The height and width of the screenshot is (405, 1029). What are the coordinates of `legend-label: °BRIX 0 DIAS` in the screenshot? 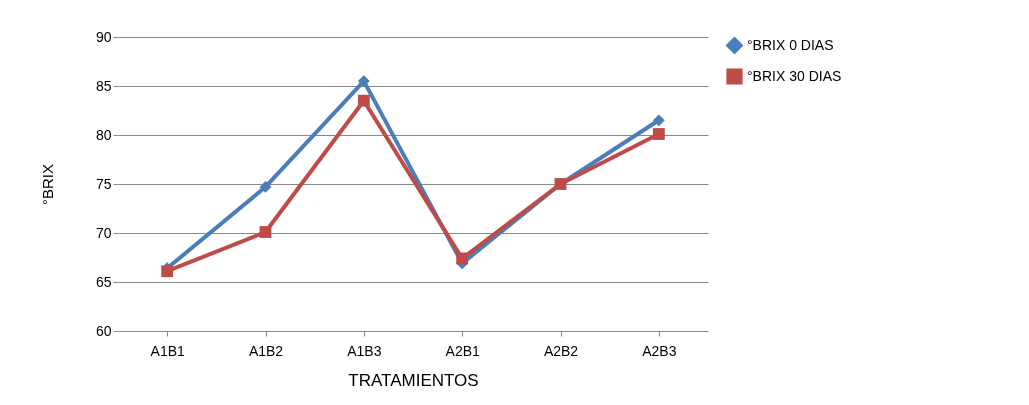 It's located at (790, 44).